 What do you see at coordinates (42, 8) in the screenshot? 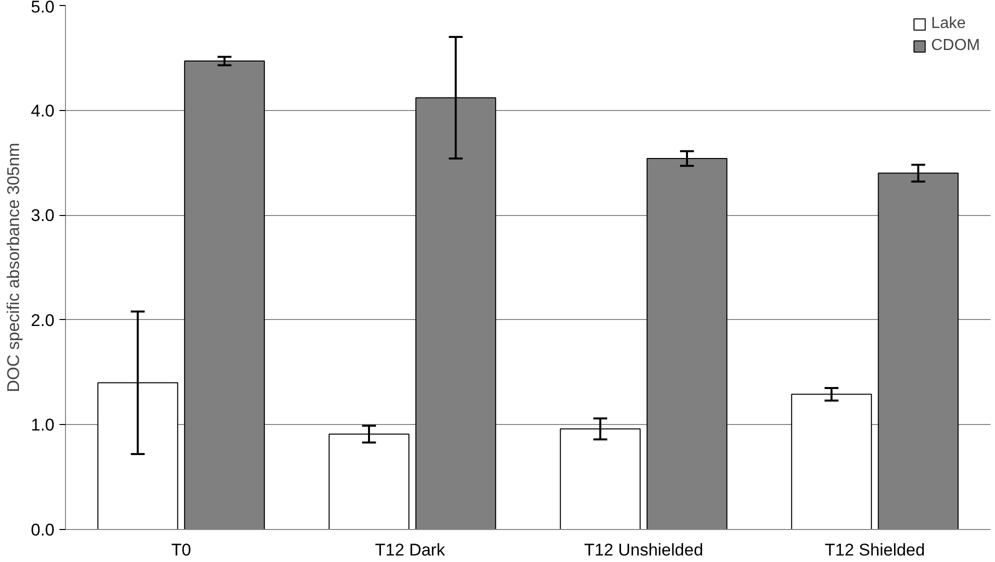
I see `y-tick-label: 5.0` at bounding box center [42, 8].